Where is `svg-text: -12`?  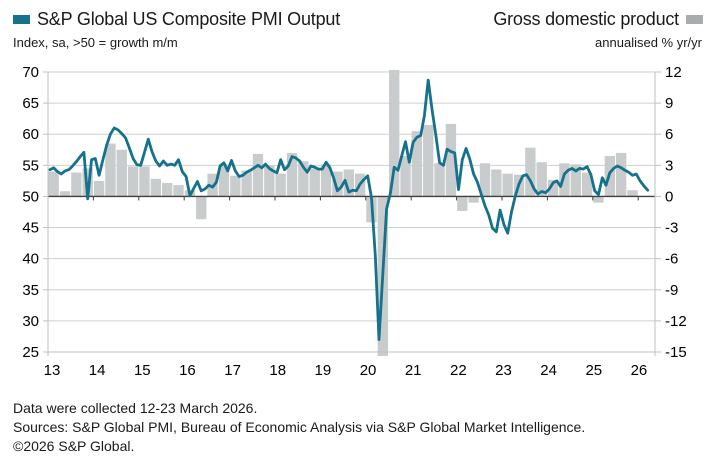 svg-text: -12 is located at coordinates (676, 321).